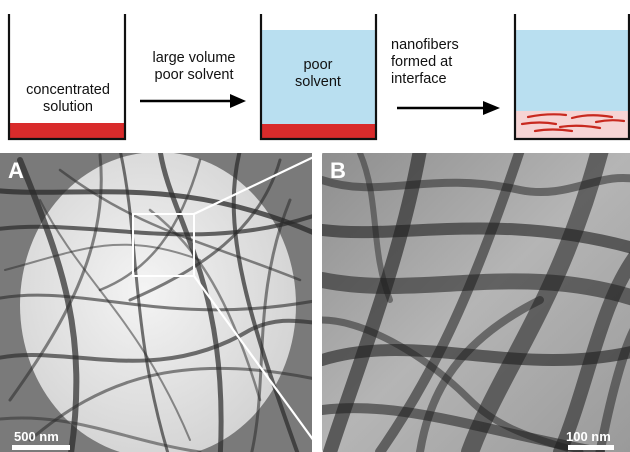 This screenshot has height=452, width=630. I want to click on scale-bar-a, so click(41, 447).